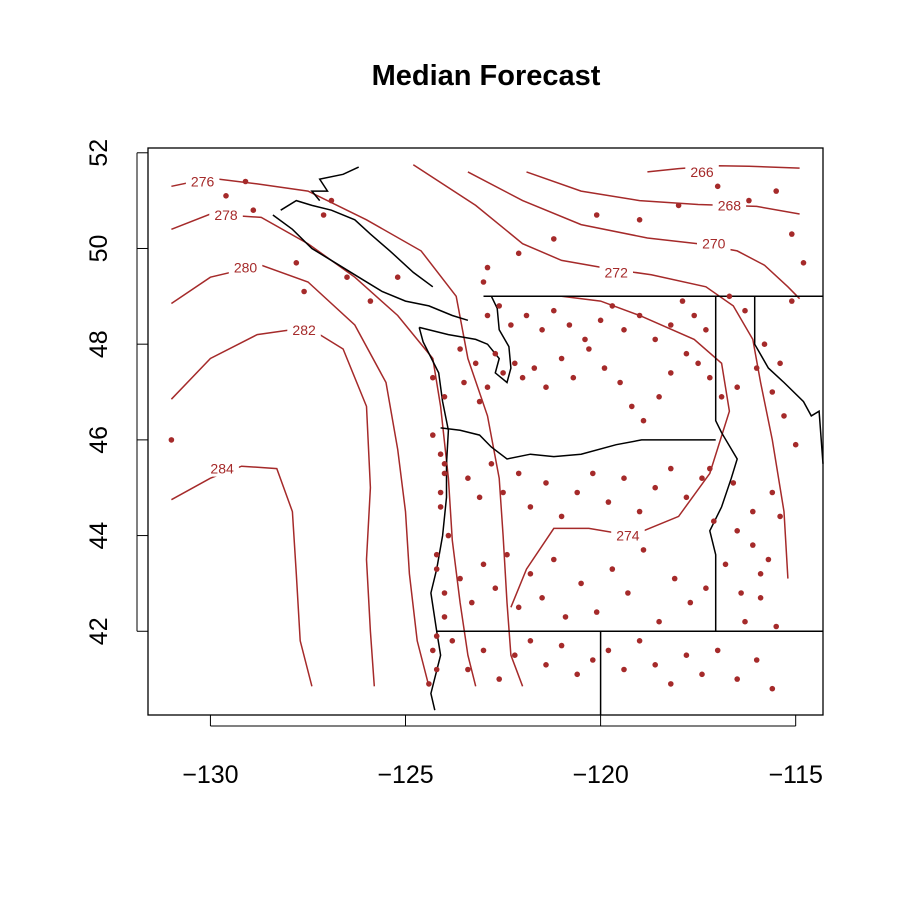 This screenshot has height=900, width=900. I want to click on contour-label: 272, so click(617, 272).